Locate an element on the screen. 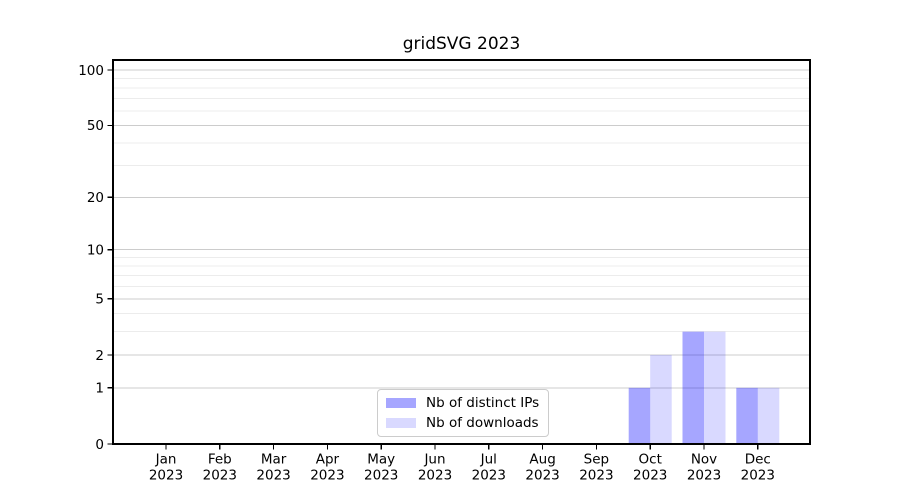  y-tick-label: 2 is located at coordinates (99, 356).